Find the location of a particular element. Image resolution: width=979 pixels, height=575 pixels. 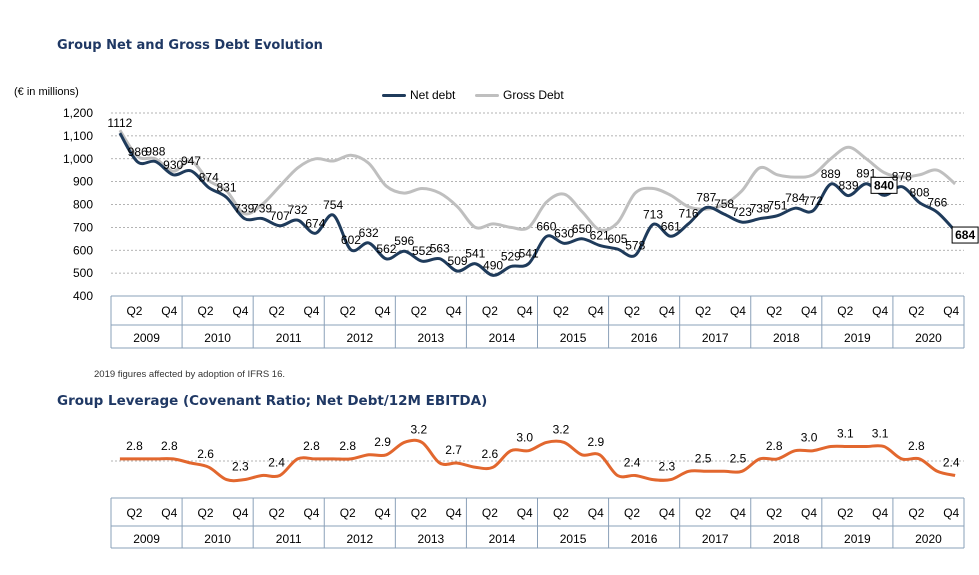

leverage-q2-tick-2009: Q2 is located at coordinates (134, 513).